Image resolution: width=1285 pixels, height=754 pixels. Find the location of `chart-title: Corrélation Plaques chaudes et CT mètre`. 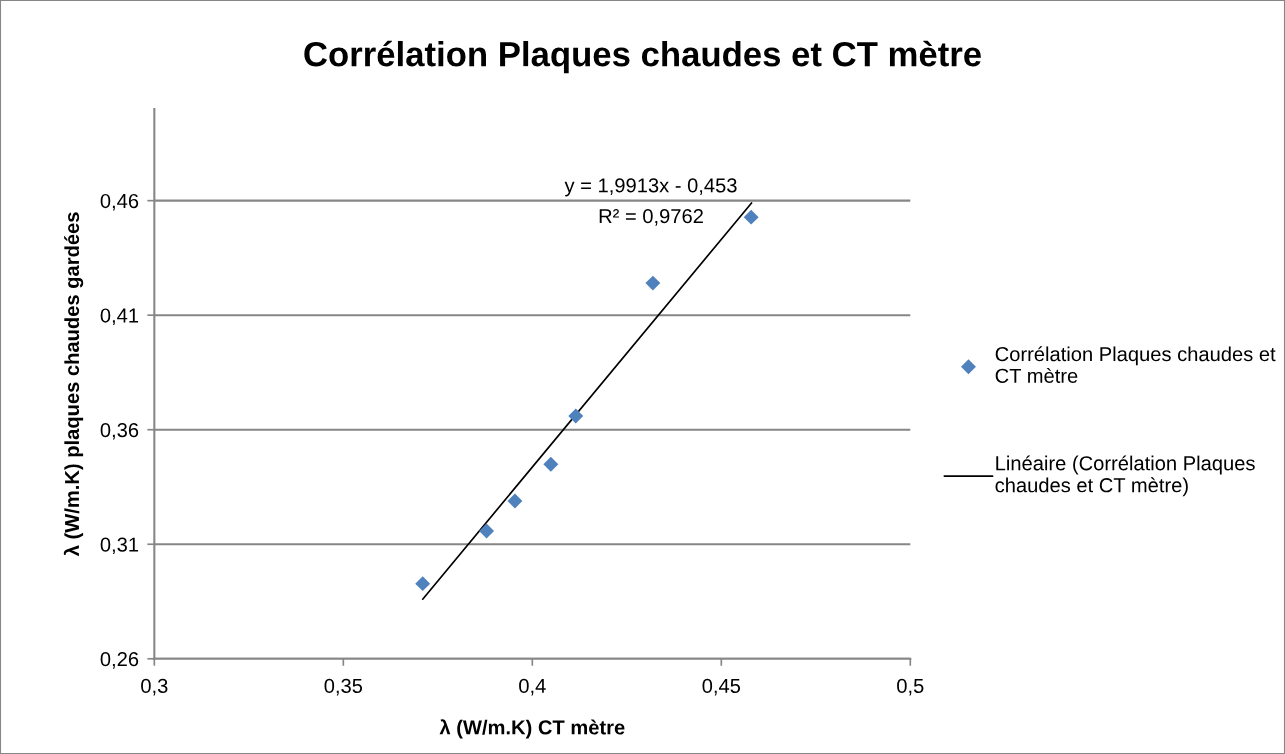

chart-title: Corrélation Plaques chaudes et CT mètre is located at coordinates (642, 57).